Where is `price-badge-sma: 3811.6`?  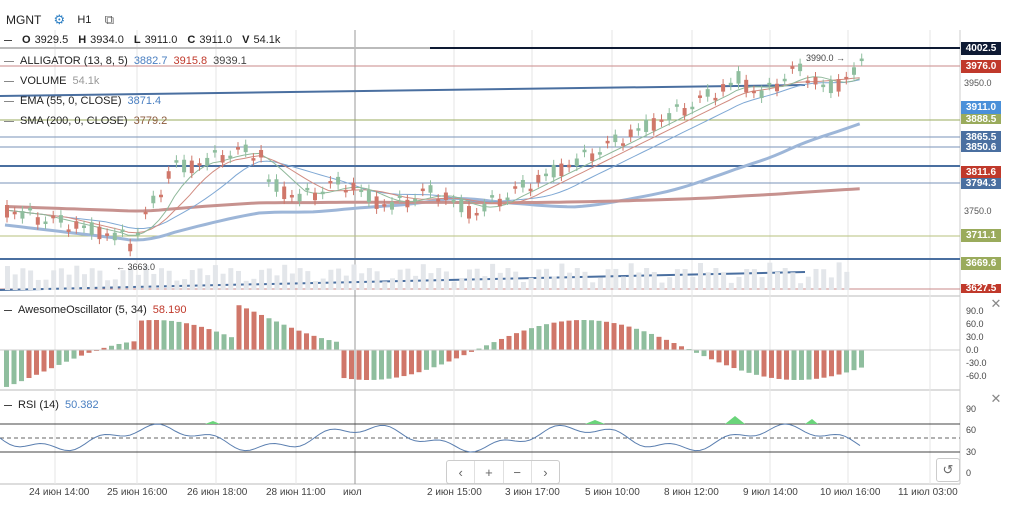
price-badge-sma: 3811.6 is located at coordinates (981, 172).